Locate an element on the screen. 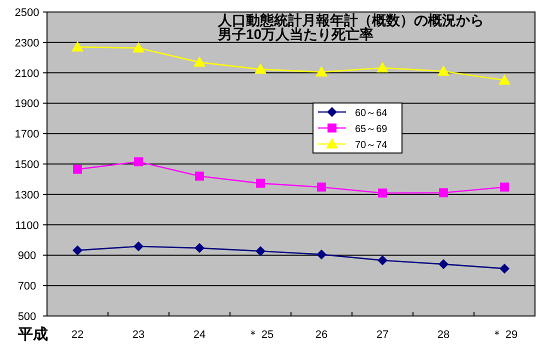  y-tick-label: 2300 is located at coordinates (27, 43).